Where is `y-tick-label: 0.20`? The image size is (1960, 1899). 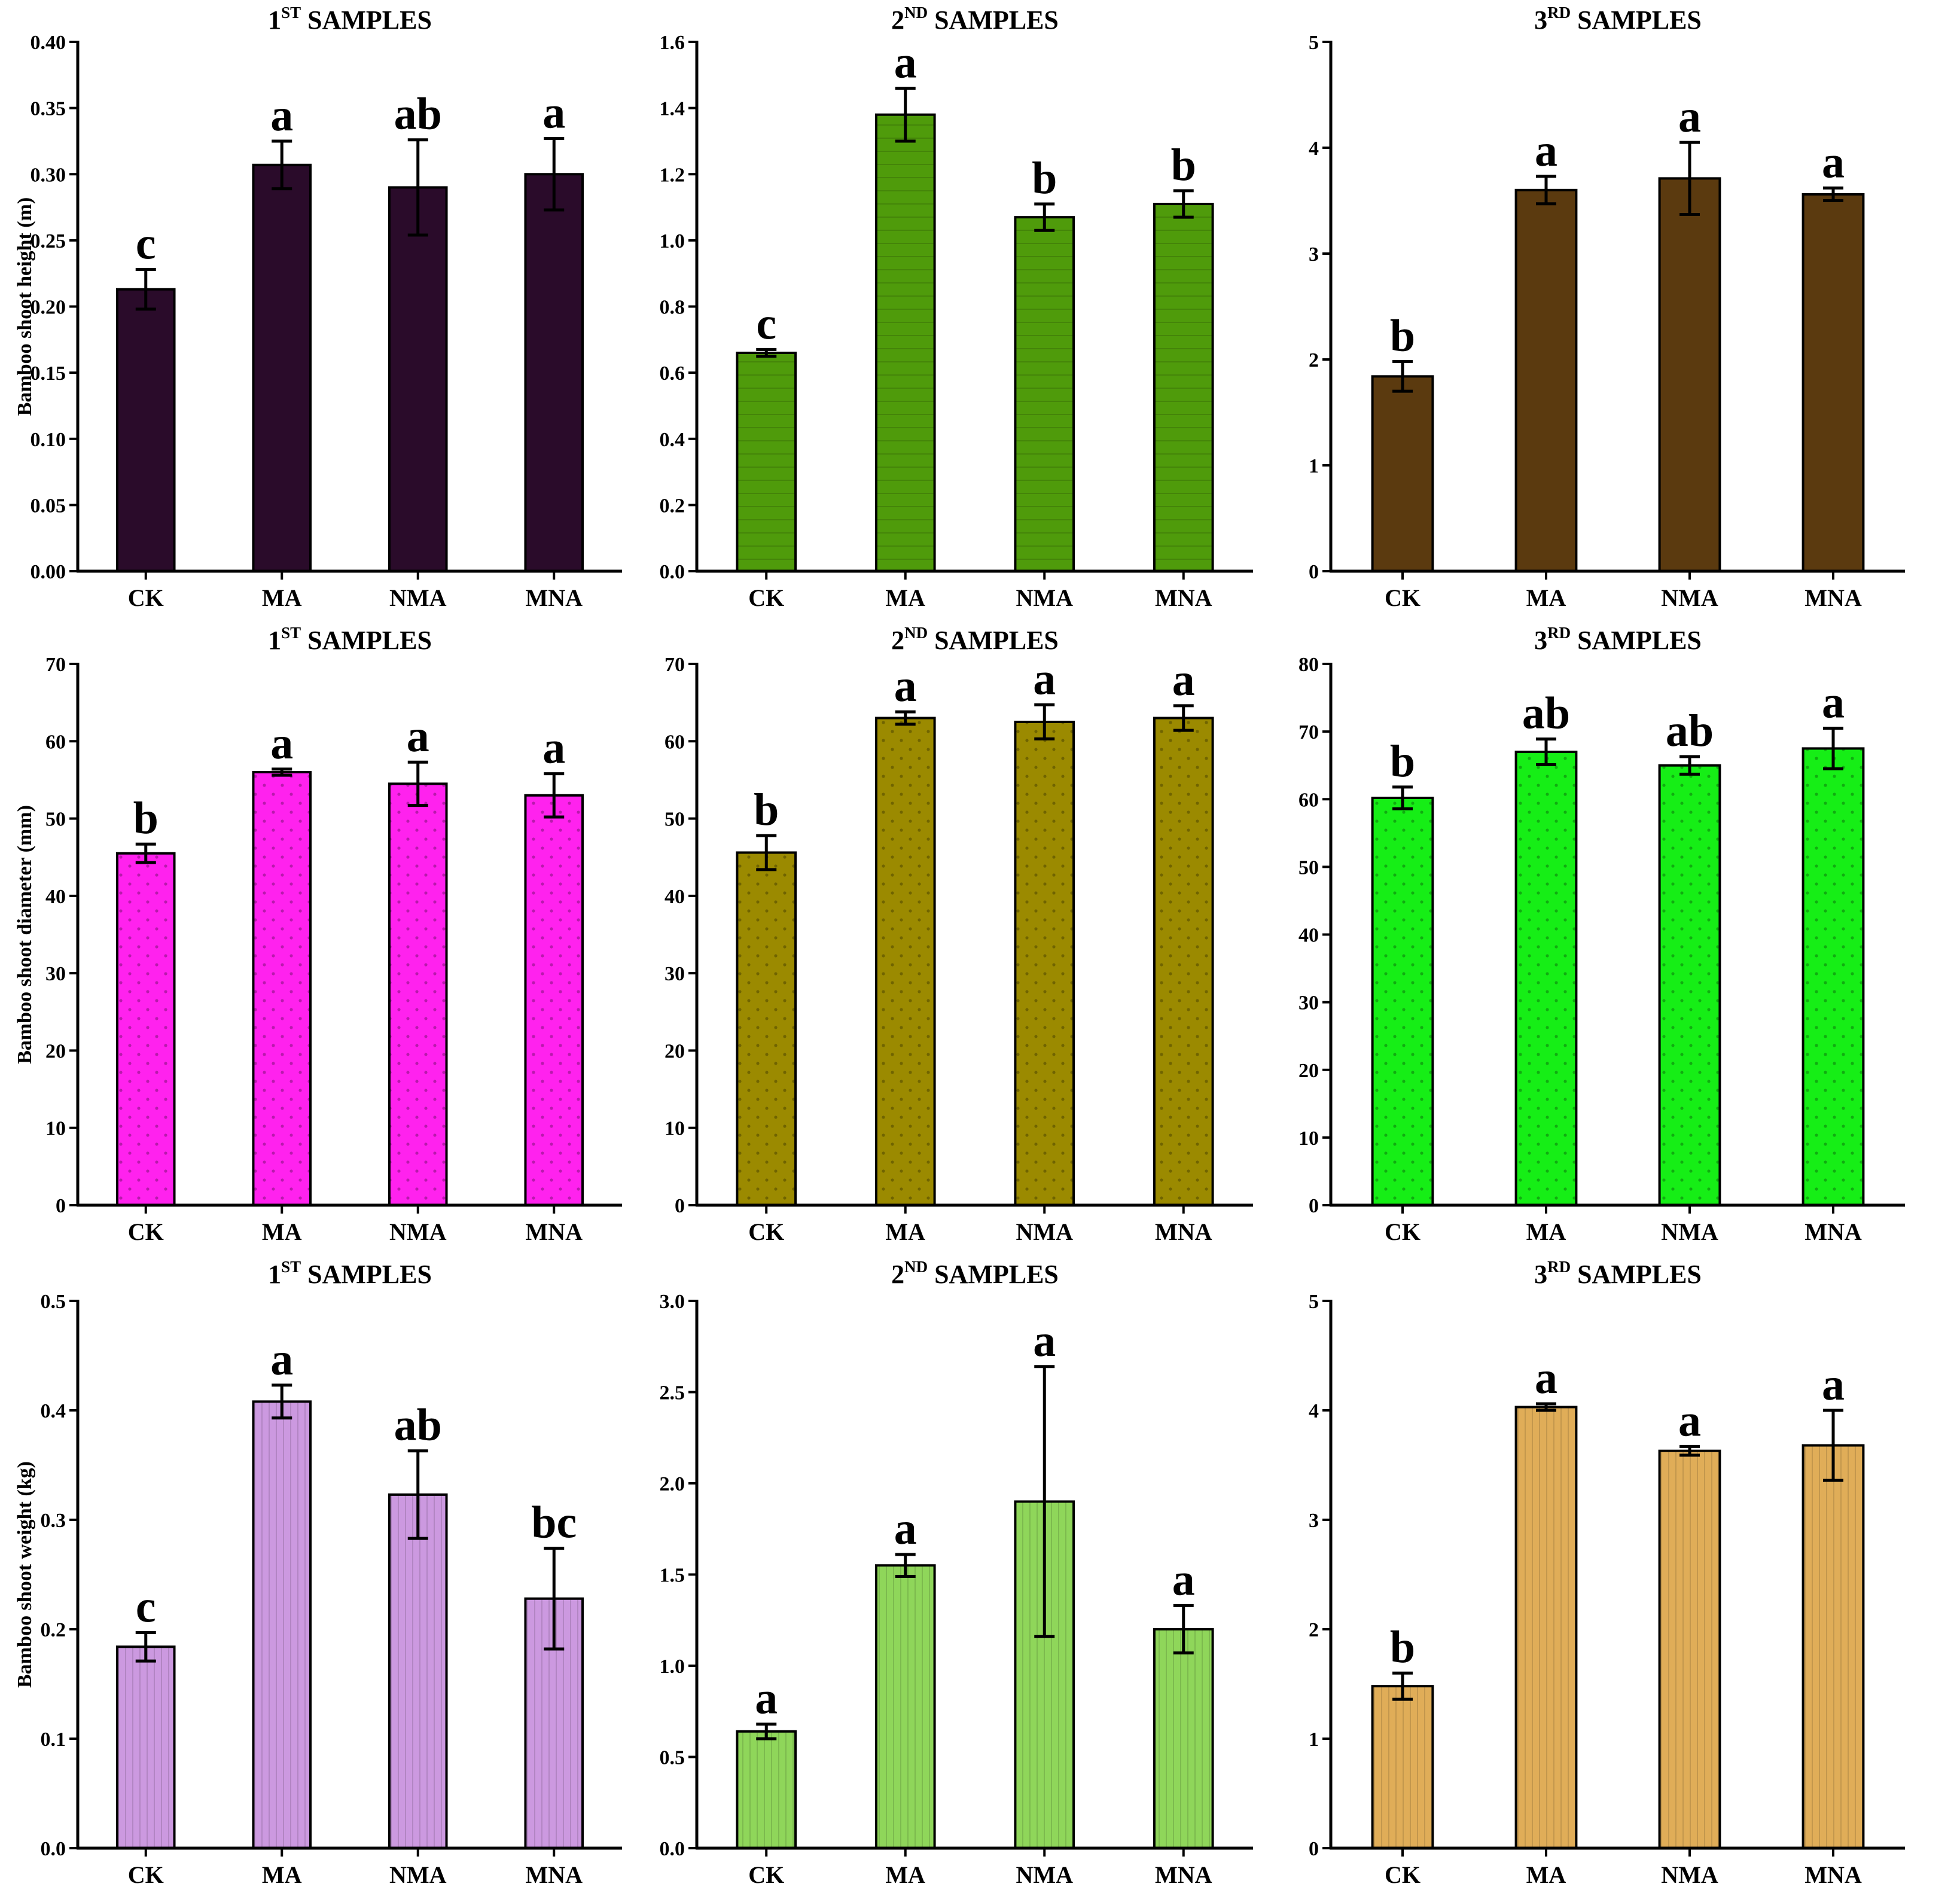 y-tick-label: 0.20 is located at coordinates (48, 308).